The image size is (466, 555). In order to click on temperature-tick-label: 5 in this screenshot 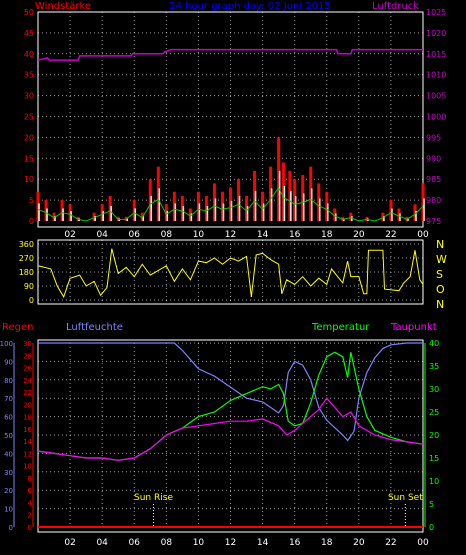, I will do `click(431, 504)`.